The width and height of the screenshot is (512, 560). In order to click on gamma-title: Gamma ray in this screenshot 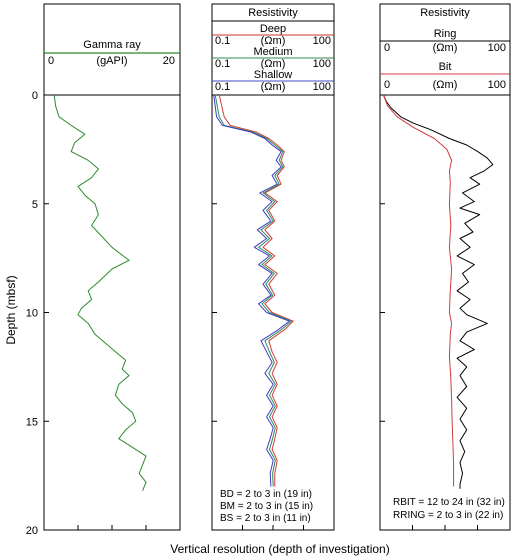, I will do `click(112, 45)`.